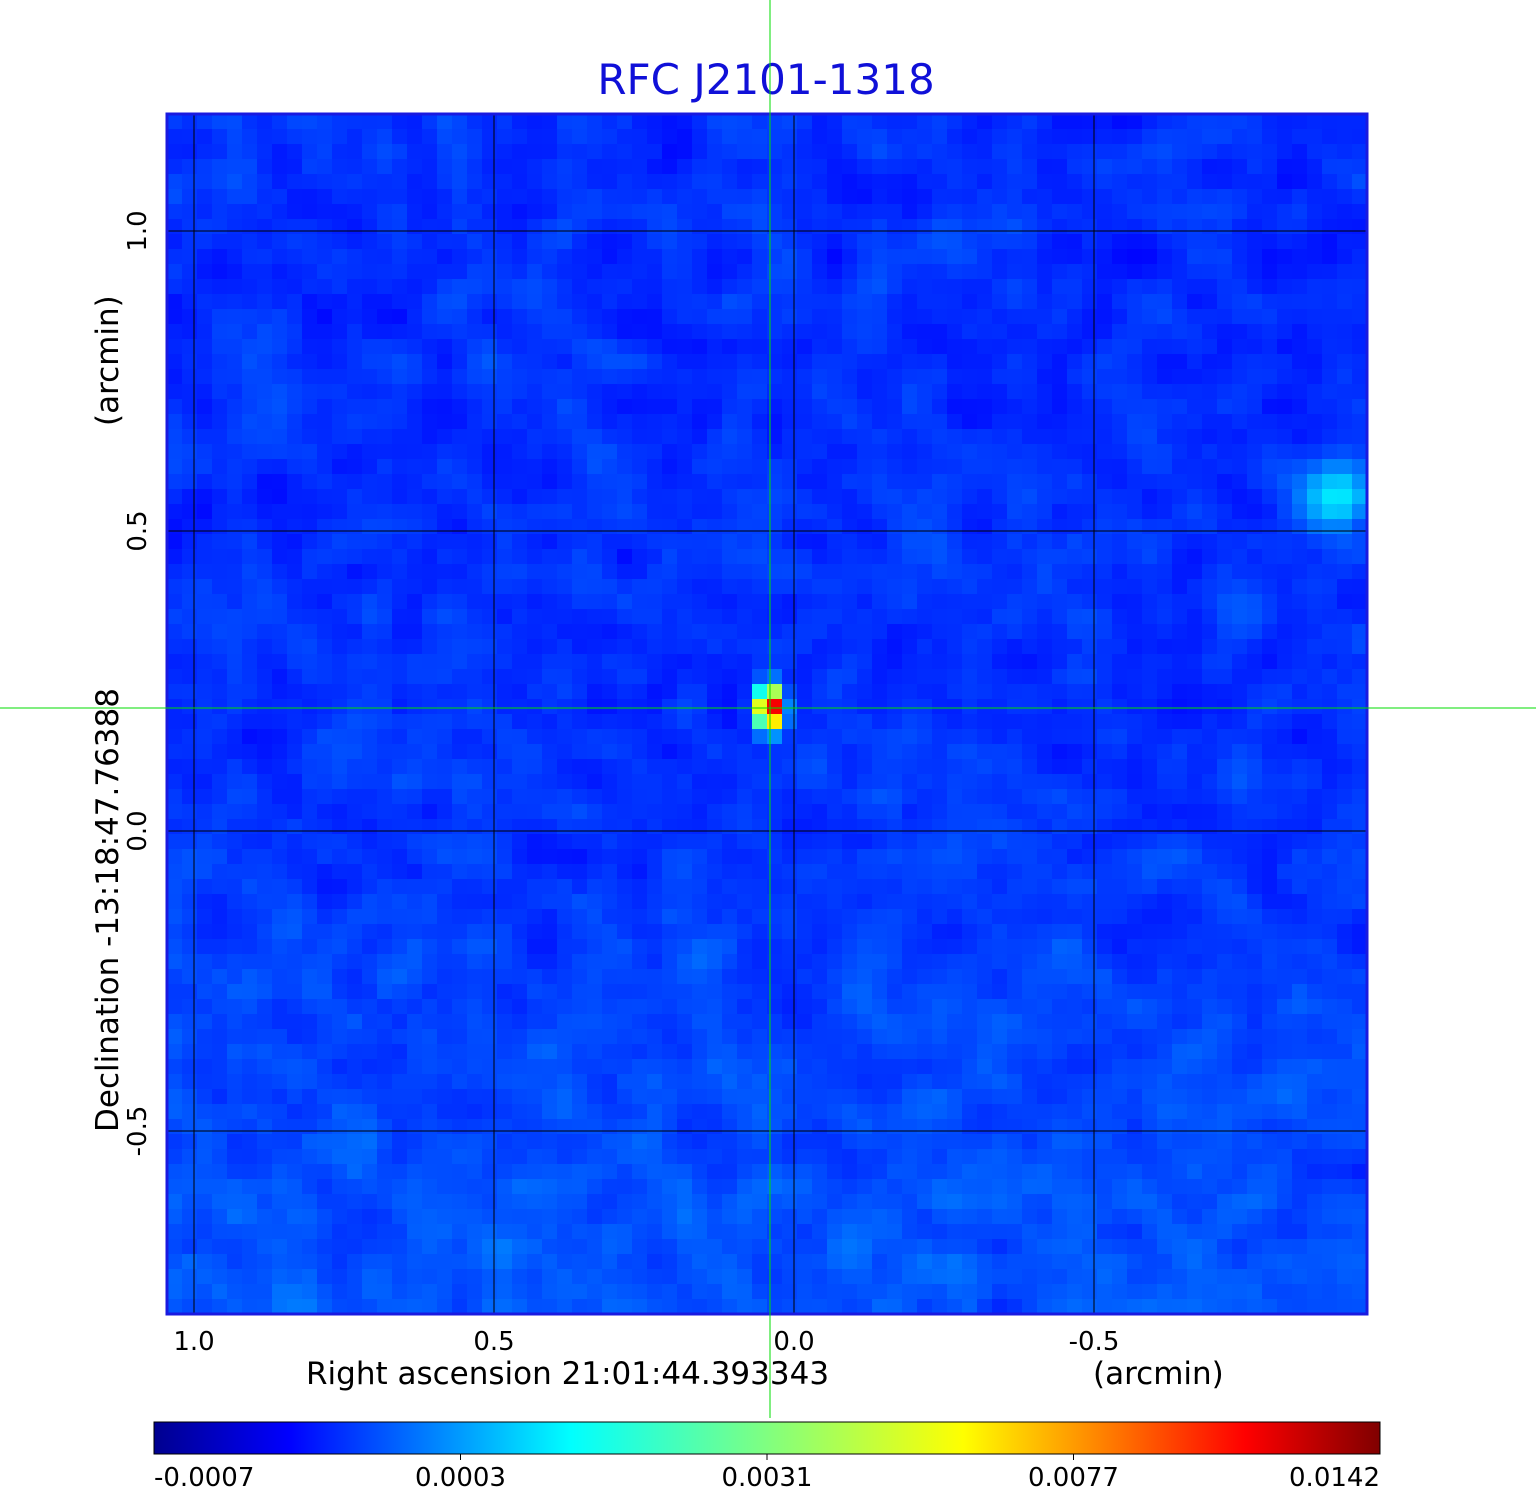 The width and height of the screenshot is (1536, 1511). Describe the element at coordinates (193, 1342) in the screenshot. I see `x-tick-label: 1.0` at that location.